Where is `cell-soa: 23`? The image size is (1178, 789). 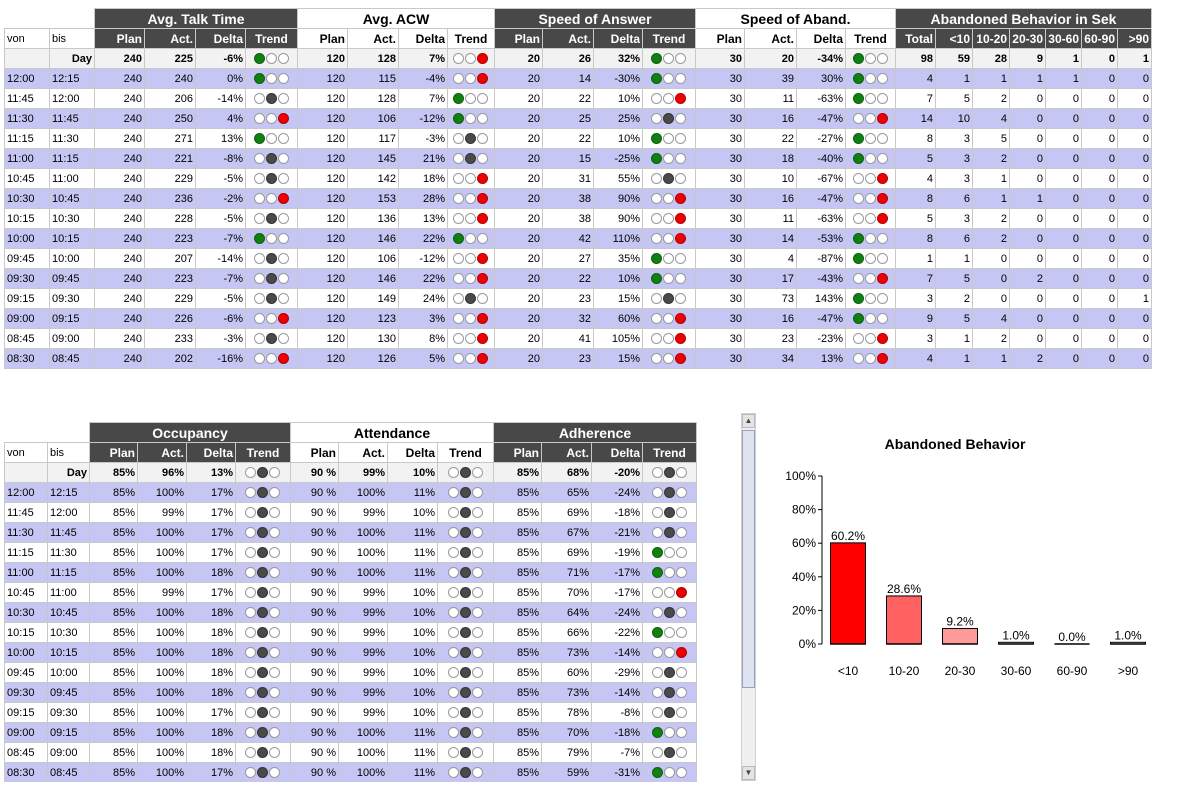 cell-soa: 23 is located at coordinates (568, 358).